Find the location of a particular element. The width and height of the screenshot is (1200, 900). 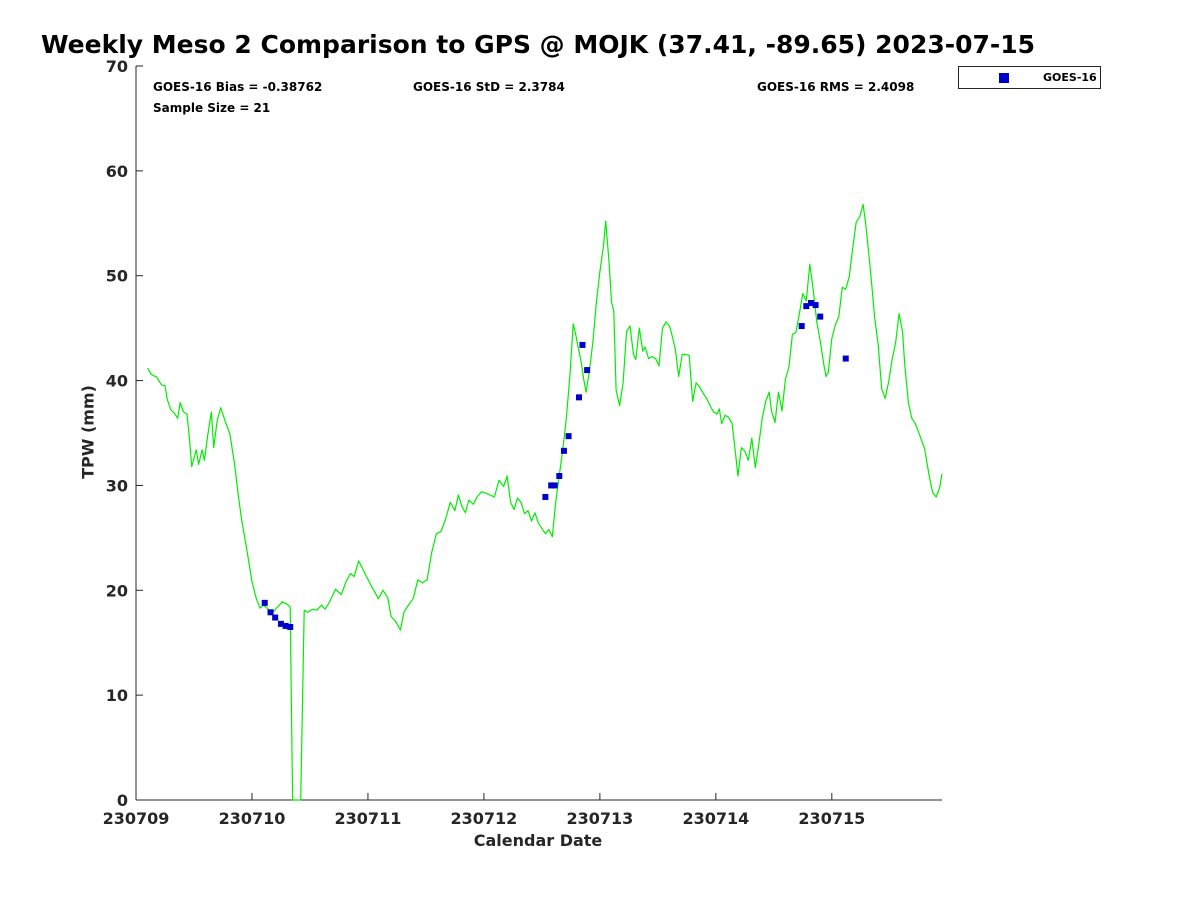

stat-bias: GOES-16 Bias = -0.38762 is located at coordinates (238, 87).